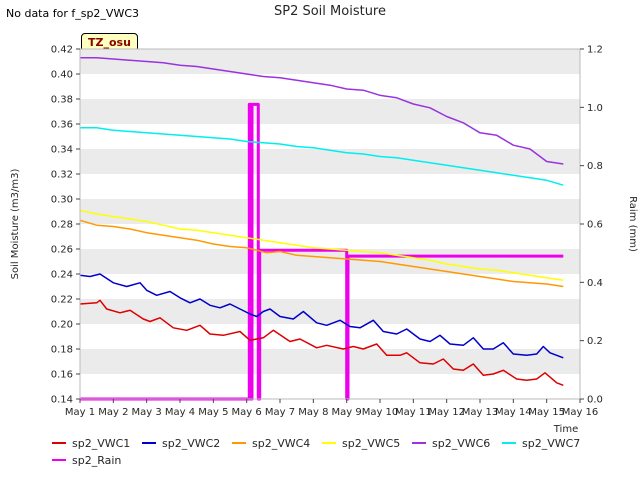 Image resolution: width=640 pixels, height=480 pixels. I want to click on y-tick-label: 0.22, so click(62, 300).